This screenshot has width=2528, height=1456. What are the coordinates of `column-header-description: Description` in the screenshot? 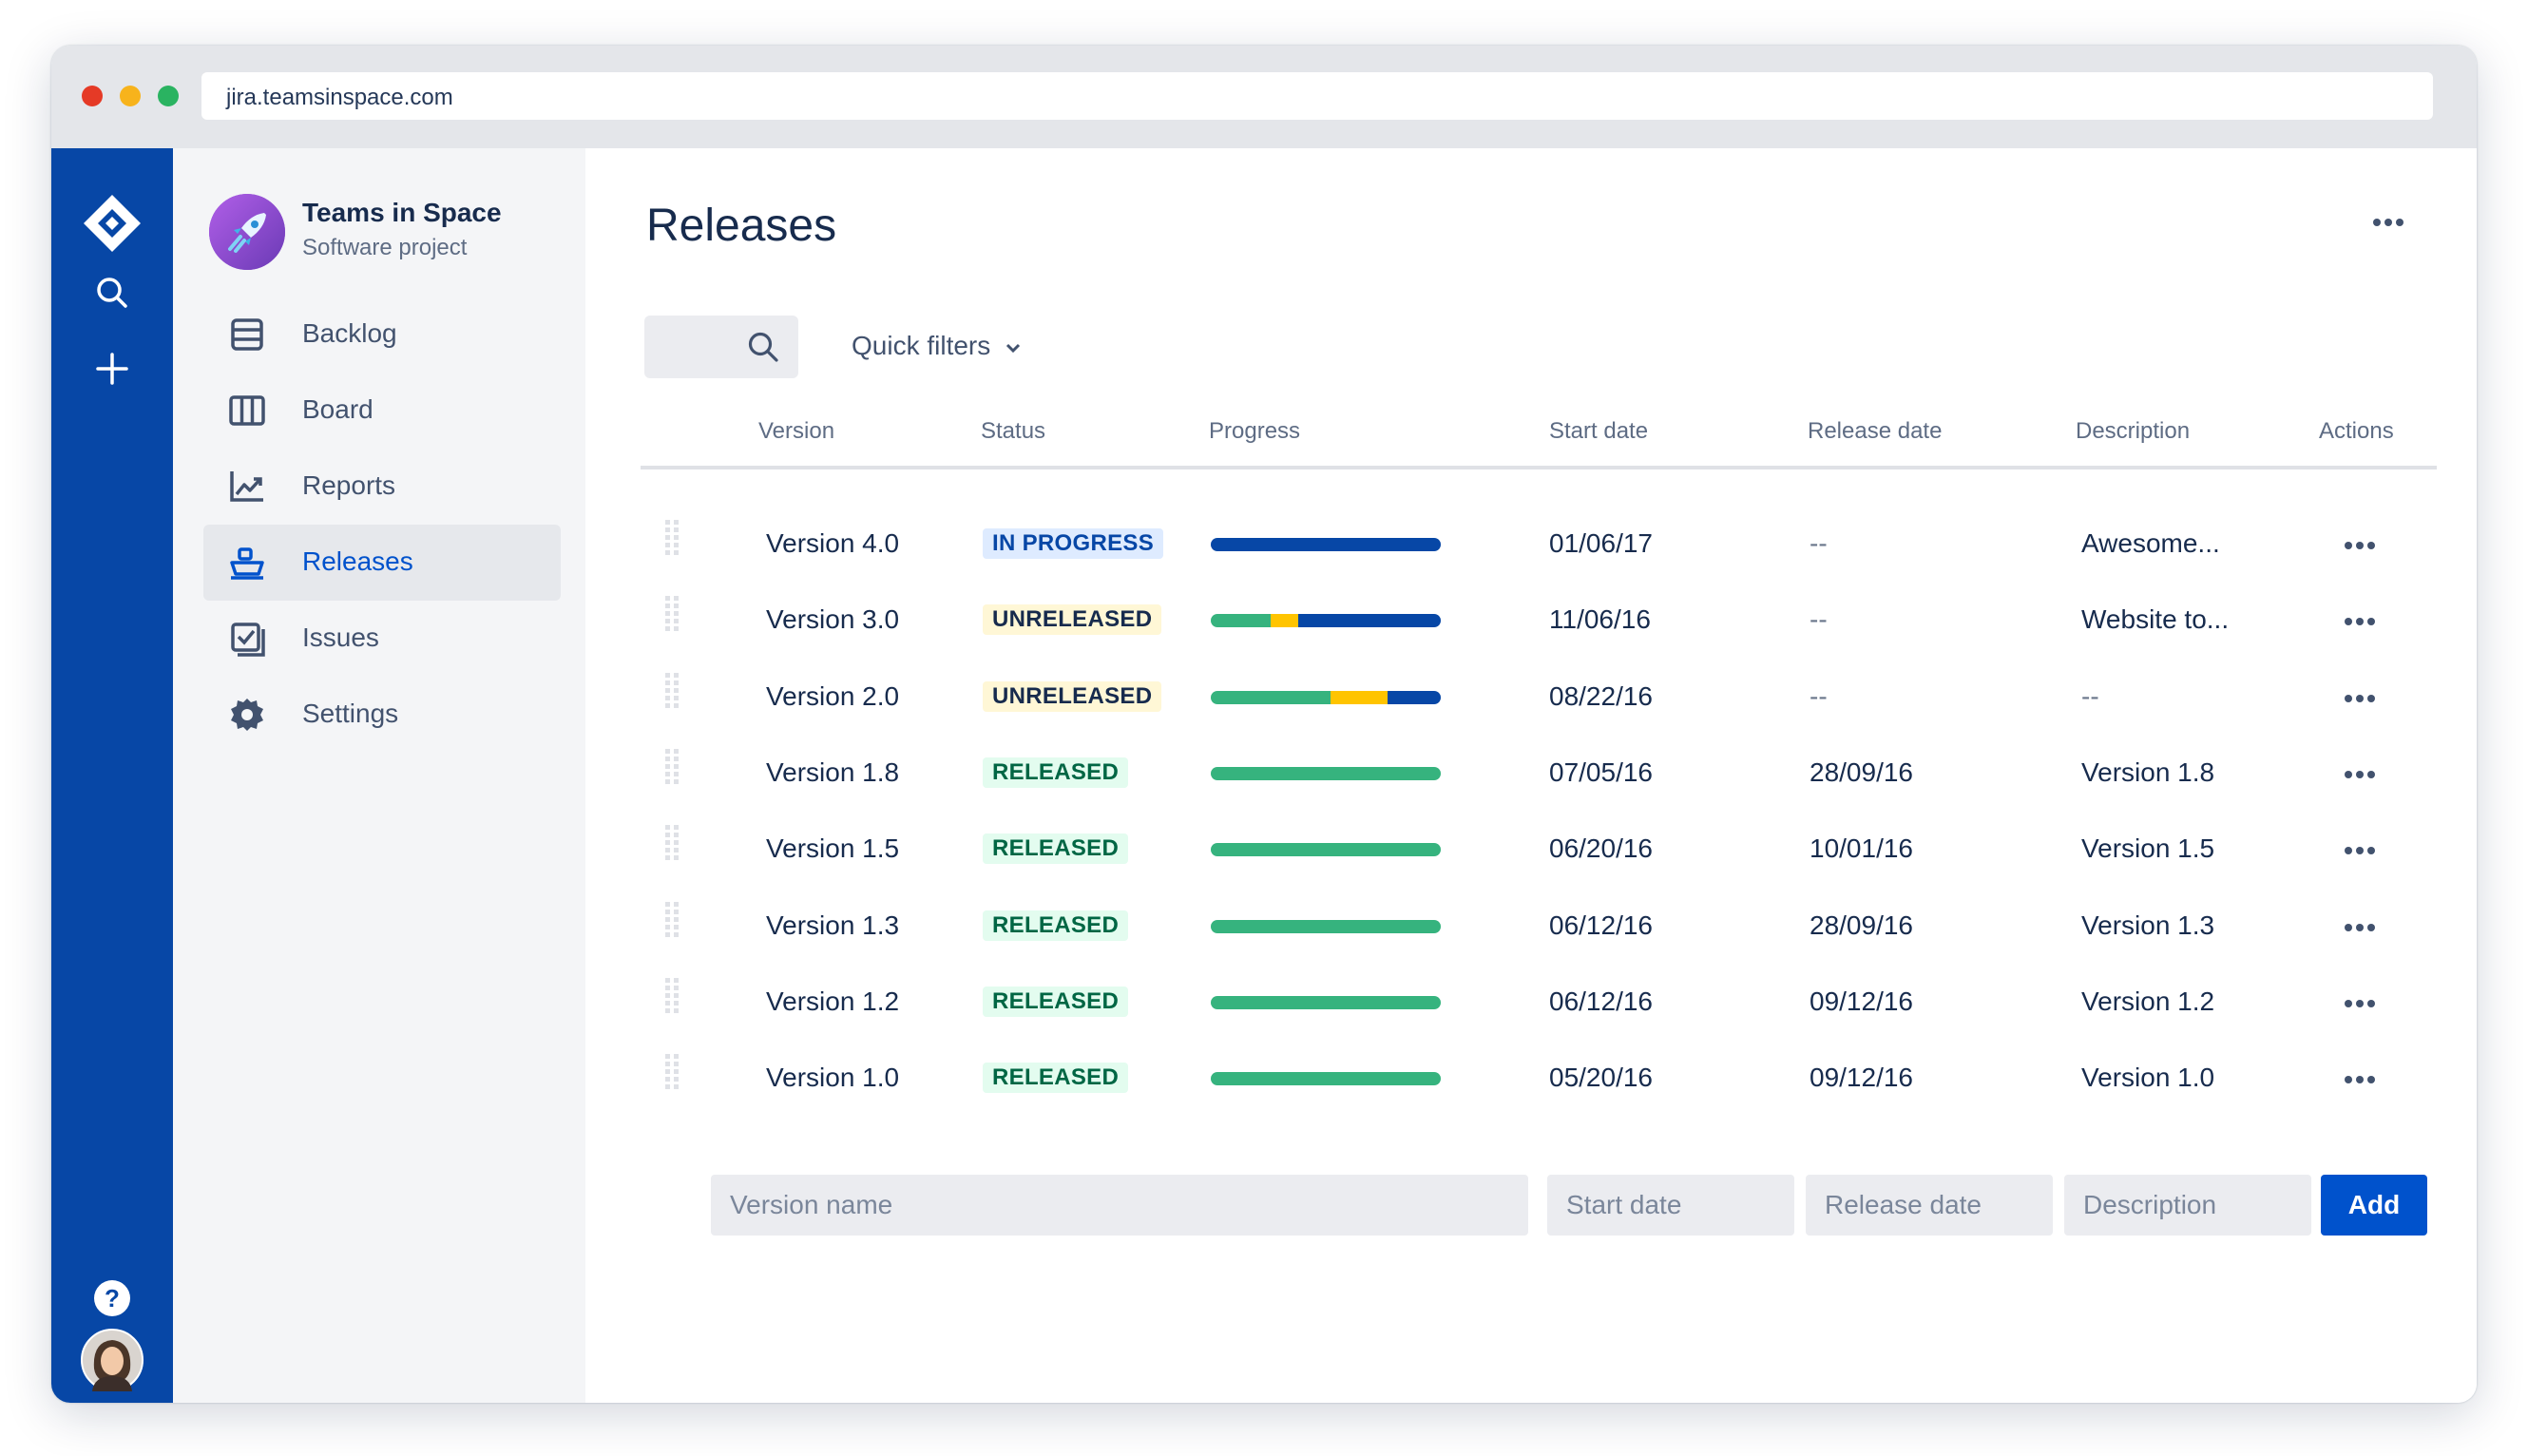 It's located at (2134, 431).